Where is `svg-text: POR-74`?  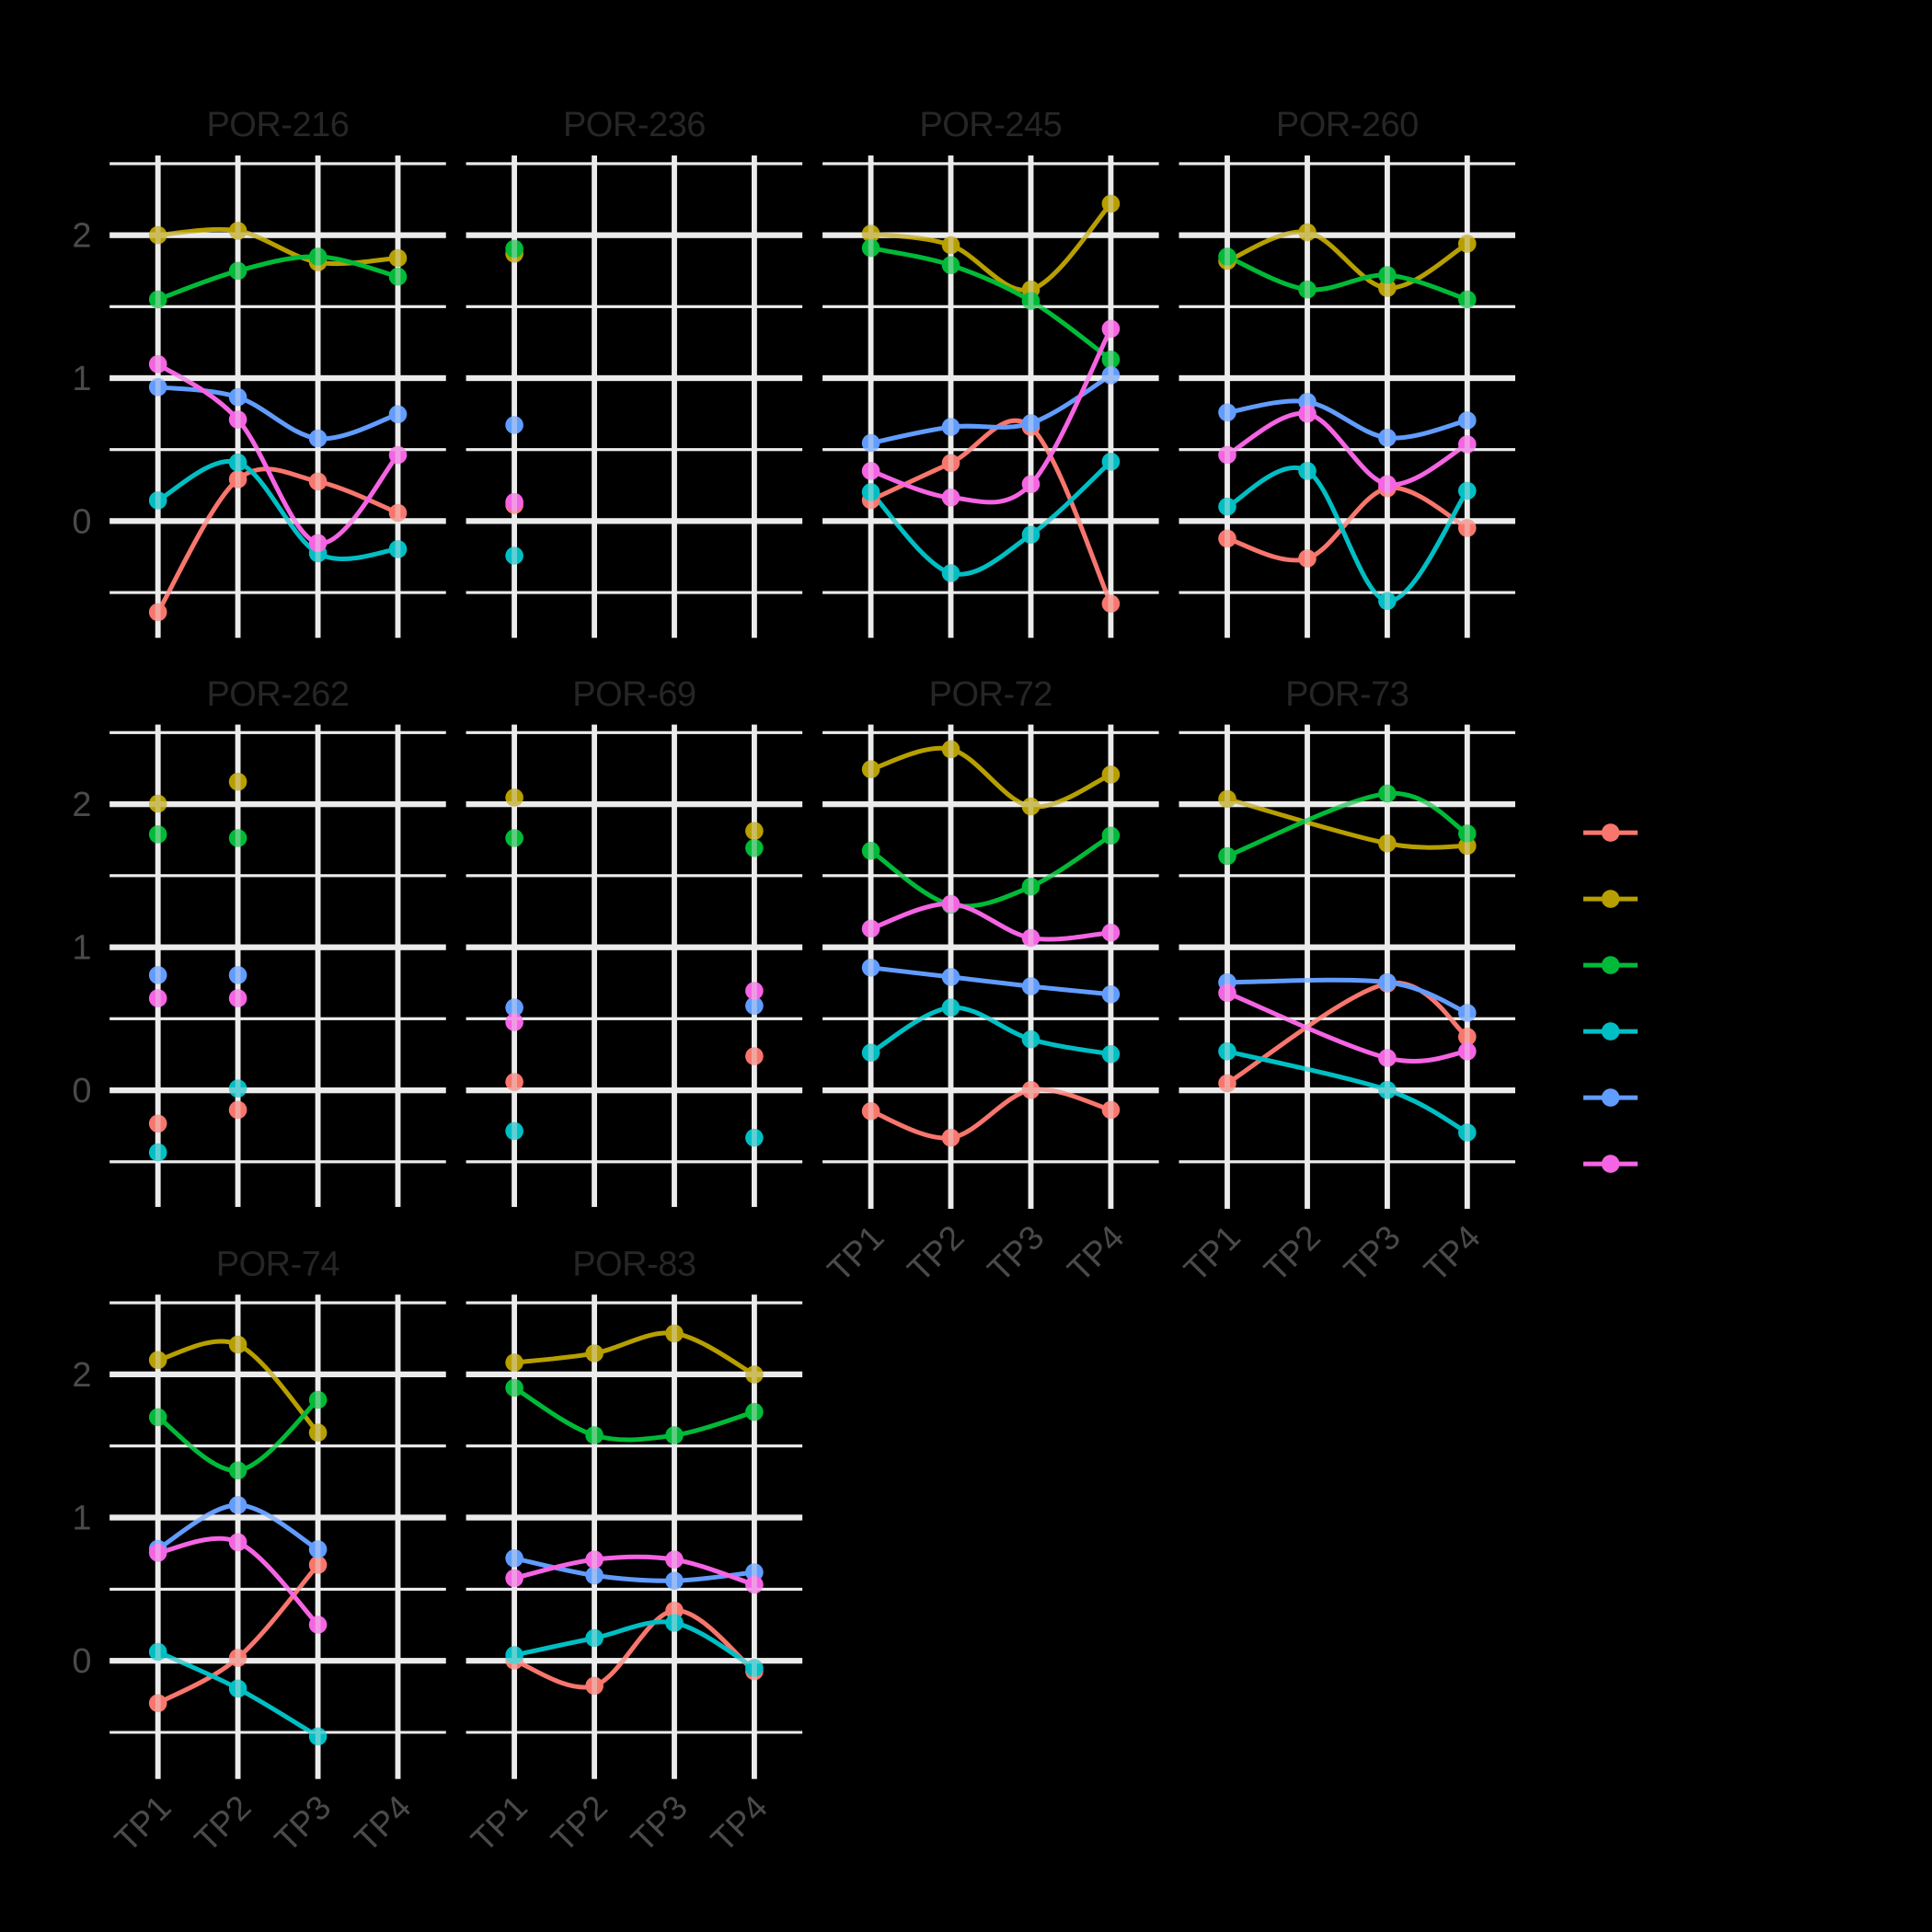
svg-text: POR-74 is located at coordinates (278, 1265).